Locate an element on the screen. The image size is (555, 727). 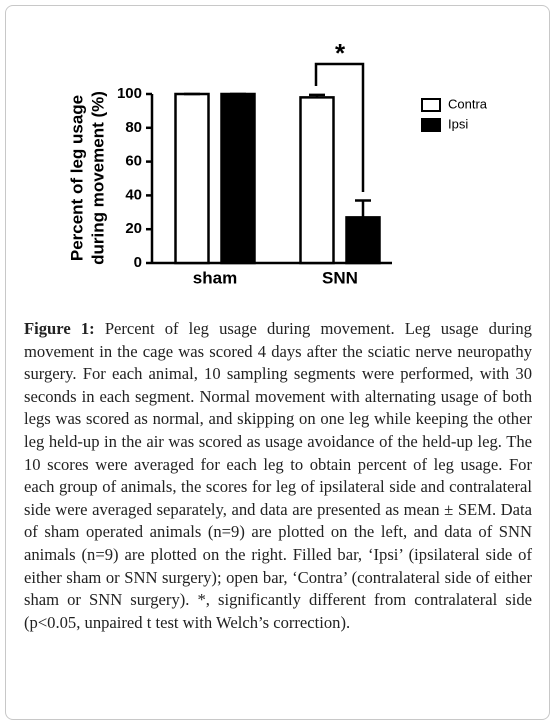
y-axis-label: Percent of leg usage is located at coordinates (76, 178).